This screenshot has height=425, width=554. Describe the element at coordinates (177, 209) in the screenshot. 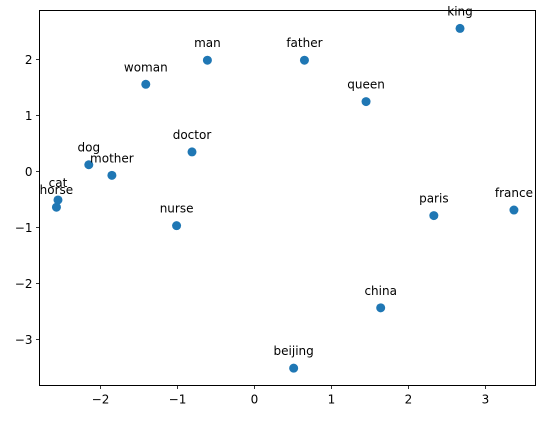

I see `point-label-nurse: nurse` at that location.